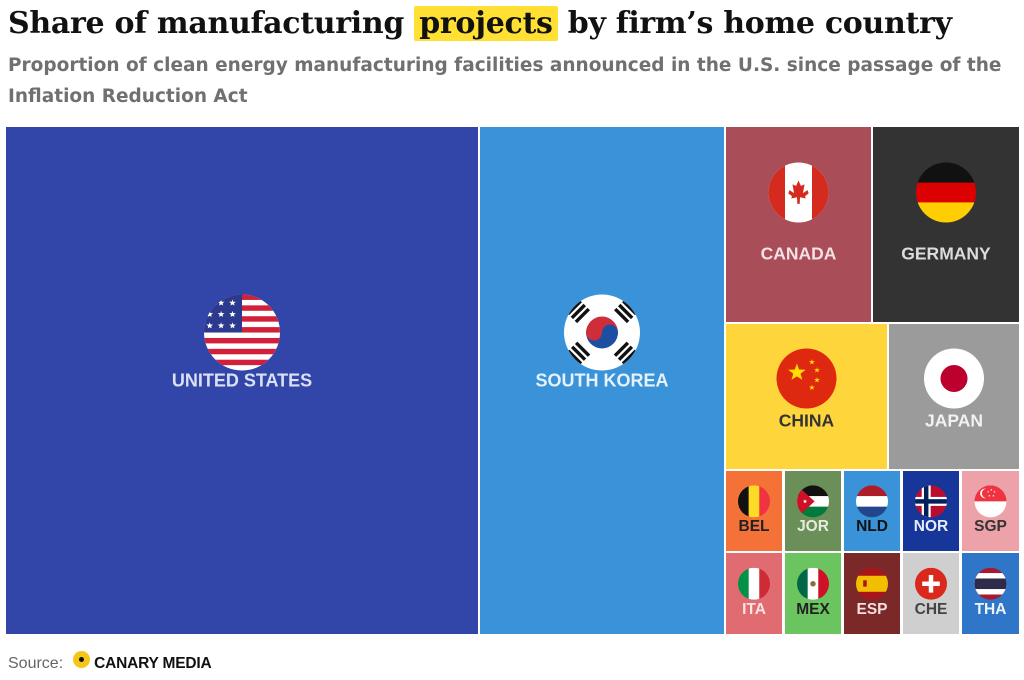  I want to click on treemap-rect-can, so click(798, 224).